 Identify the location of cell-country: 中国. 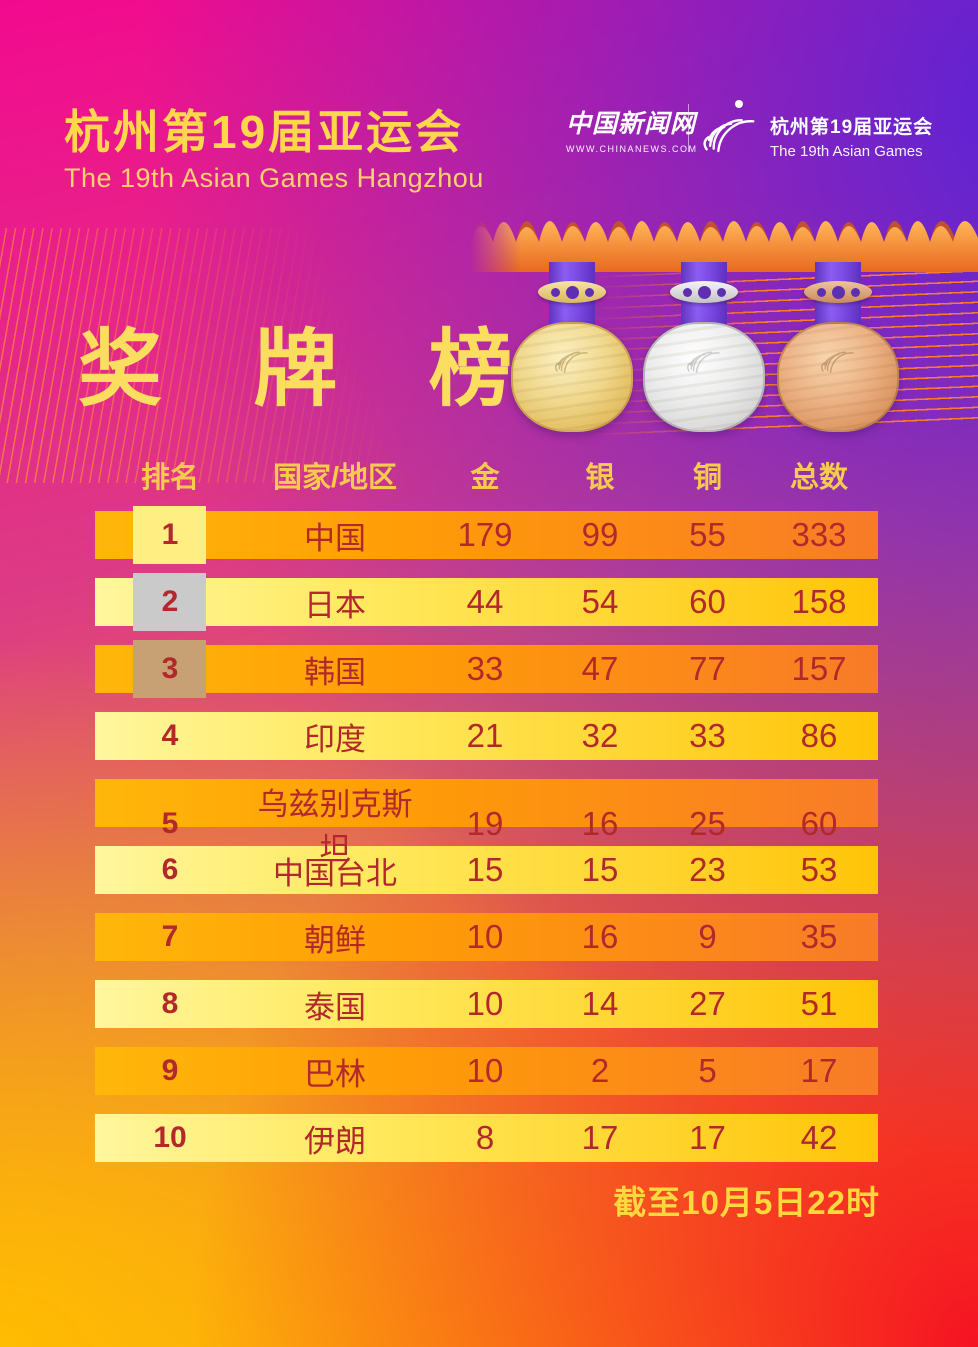
(335, 538).